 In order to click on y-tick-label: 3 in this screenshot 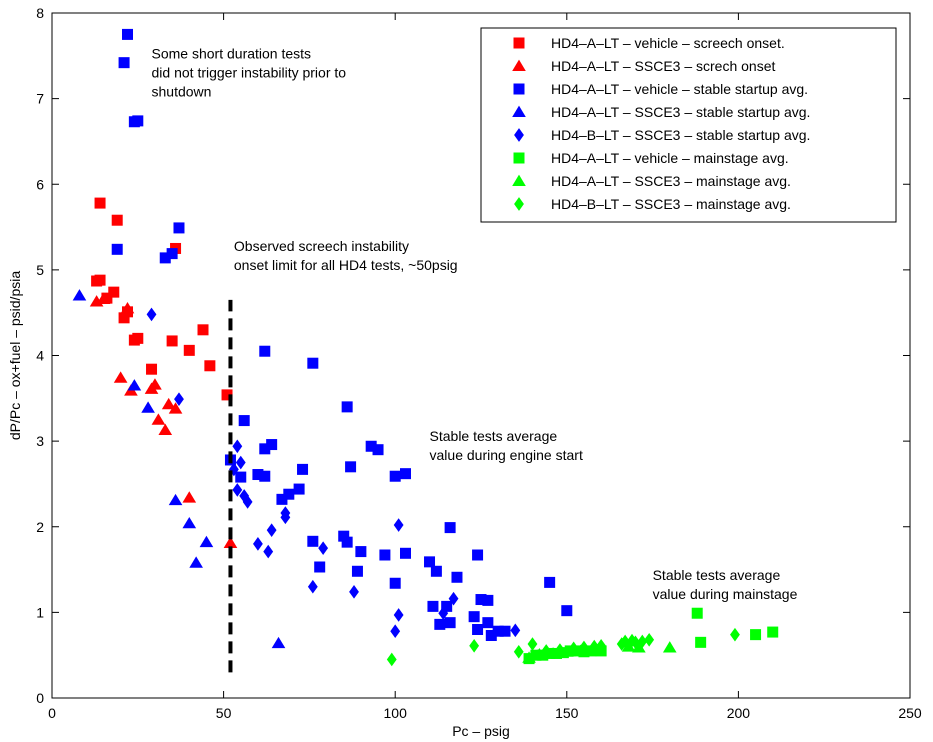, I will do `click(40, 441)`.